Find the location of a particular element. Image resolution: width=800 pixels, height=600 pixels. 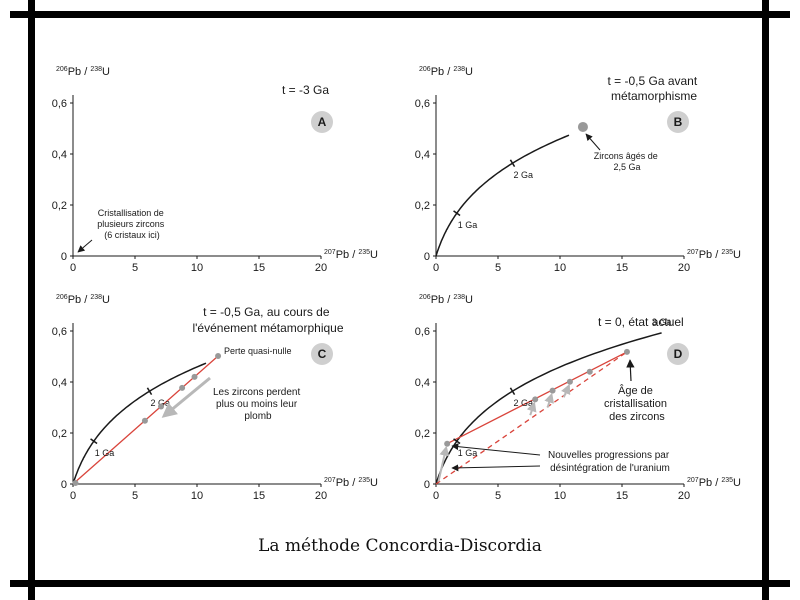

panel-b-age-tick is located at coordinates (512, 163).